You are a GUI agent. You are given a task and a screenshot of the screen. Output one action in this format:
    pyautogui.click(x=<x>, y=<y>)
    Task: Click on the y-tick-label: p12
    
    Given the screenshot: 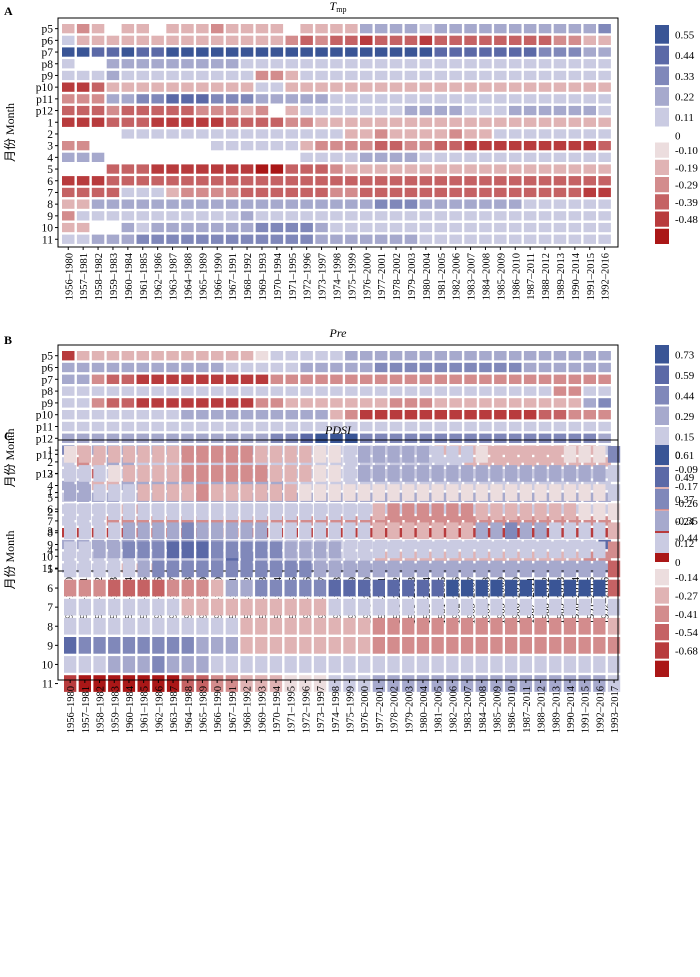 What is the action you would take?
    pyautogui.click(x=45, y=474)
    